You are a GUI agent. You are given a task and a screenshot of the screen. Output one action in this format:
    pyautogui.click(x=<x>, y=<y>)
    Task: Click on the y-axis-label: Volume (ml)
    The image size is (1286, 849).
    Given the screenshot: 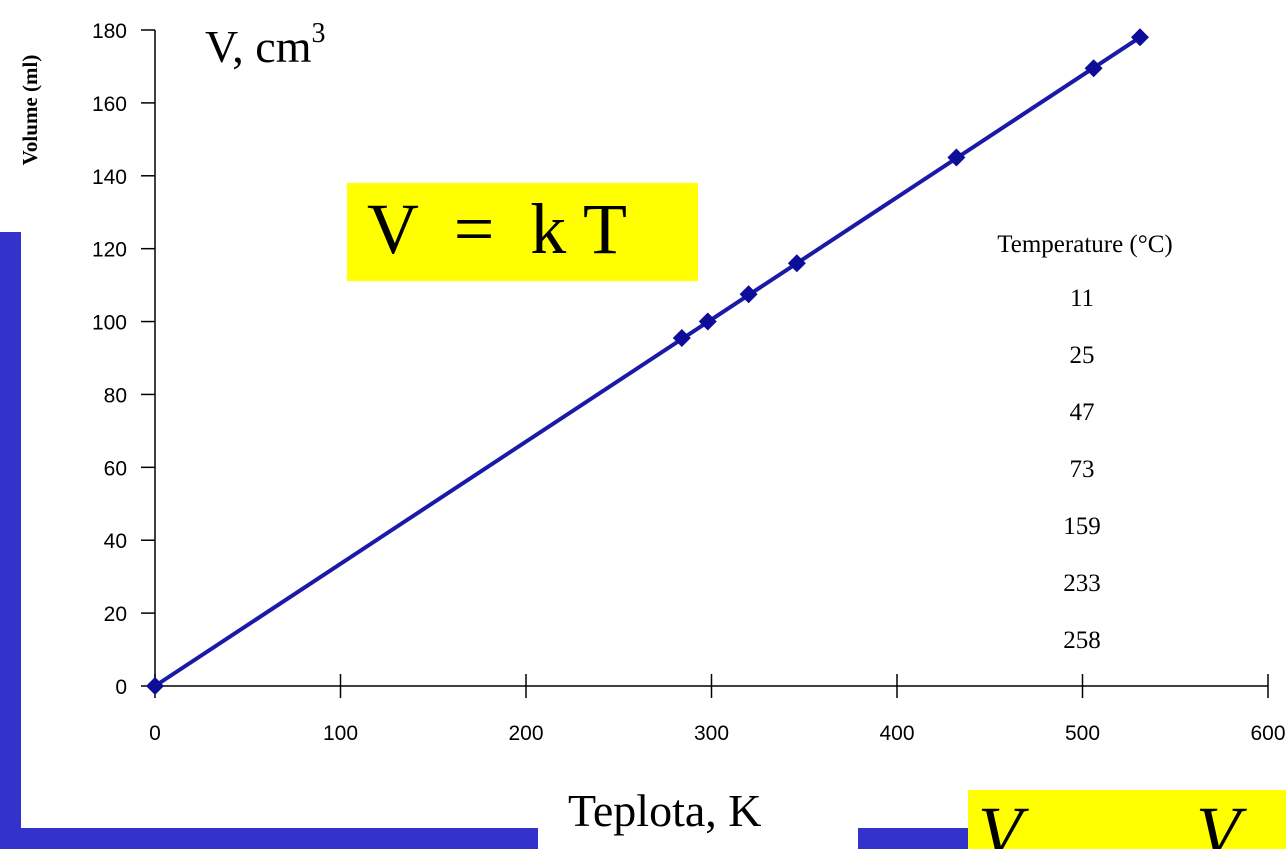 What is the action you would take?
    pyautogui.click(x=30, y=110)
    